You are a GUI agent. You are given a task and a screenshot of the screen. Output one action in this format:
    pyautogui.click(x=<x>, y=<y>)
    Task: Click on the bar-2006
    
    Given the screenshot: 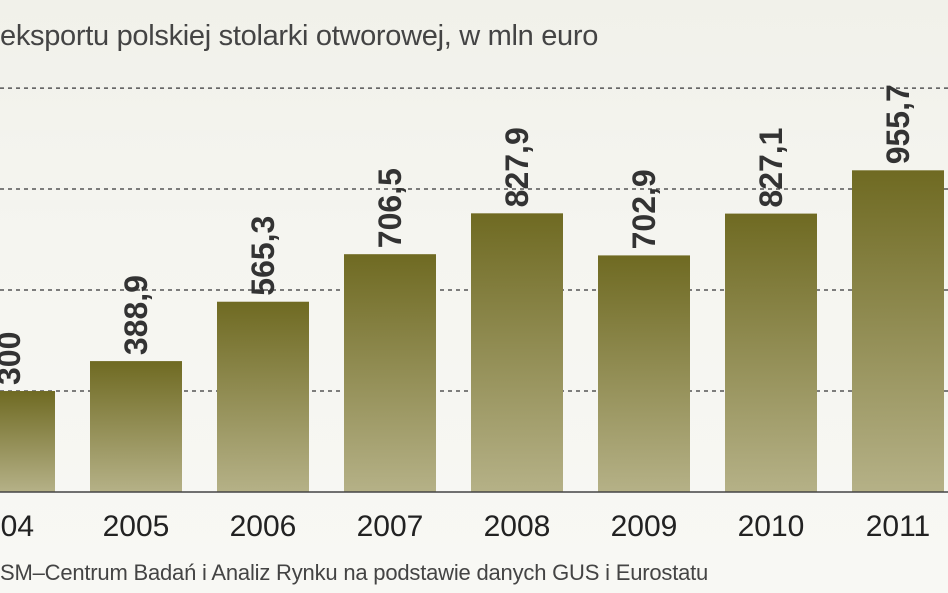 What is the action you would take?
    pyautogui.click(x=263, y=396)
    